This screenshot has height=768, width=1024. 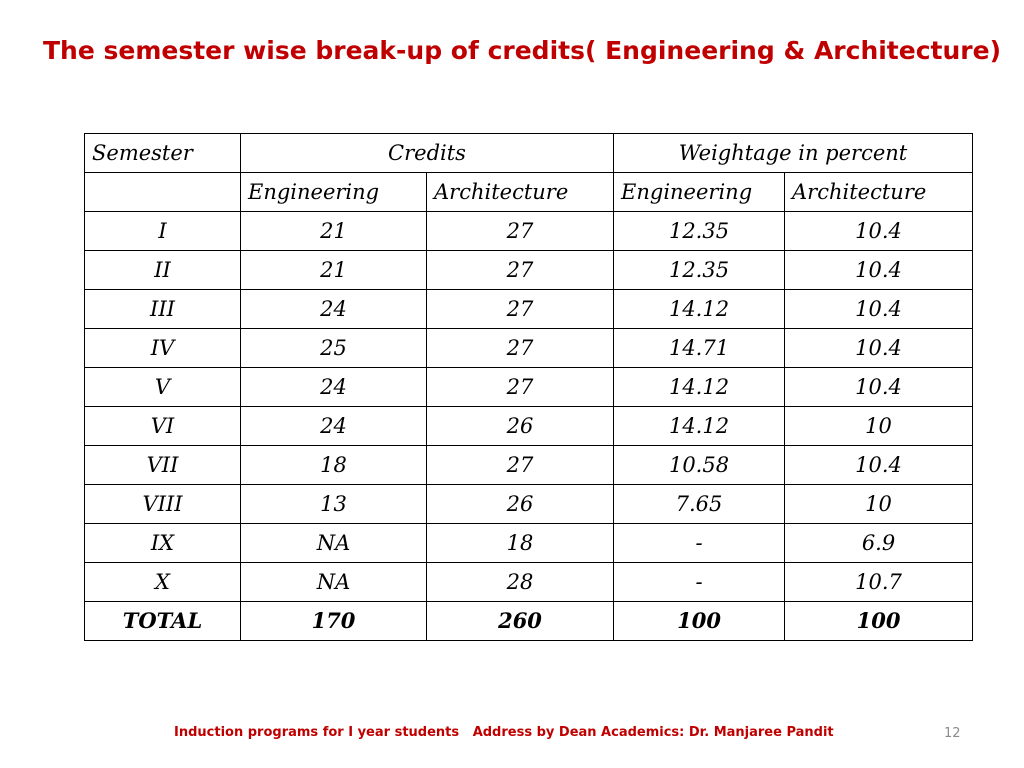 I want to click on cell-semester: IV, so click(x=162, y=348).